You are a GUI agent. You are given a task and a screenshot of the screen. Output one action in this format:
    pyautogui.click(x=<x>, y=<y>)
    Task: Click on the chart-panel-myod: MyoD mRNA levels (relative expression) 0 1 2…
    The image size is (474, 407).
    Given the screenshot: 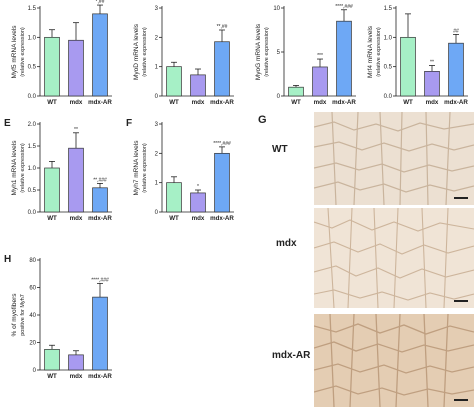 What is the action you would take?
    pyautogui.click(x=183, y=56)
    